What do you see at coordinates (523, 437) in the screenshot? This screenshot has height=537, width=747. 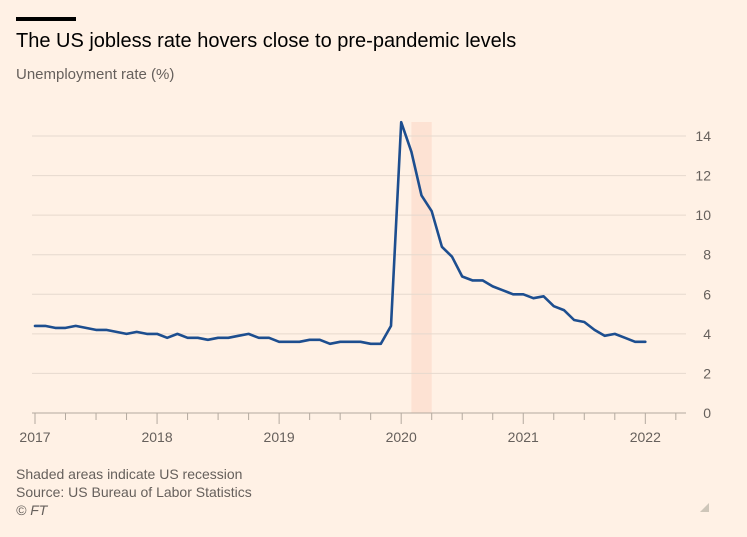 I see `x-tick-label: 2021` at bounding box center [523, 437].